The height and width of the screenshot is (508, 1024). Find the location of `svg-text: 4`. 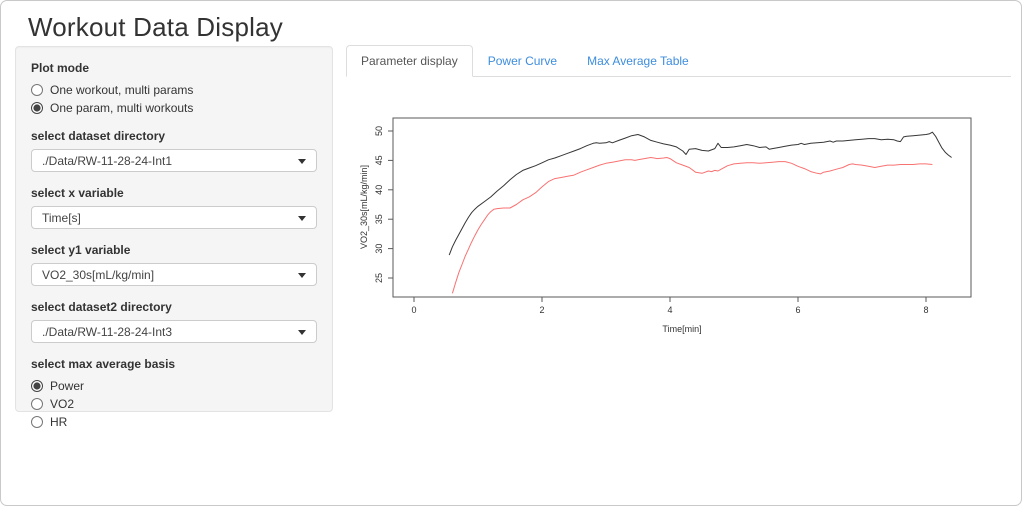

svg-text: 4 is located at coordinates (669, 310).